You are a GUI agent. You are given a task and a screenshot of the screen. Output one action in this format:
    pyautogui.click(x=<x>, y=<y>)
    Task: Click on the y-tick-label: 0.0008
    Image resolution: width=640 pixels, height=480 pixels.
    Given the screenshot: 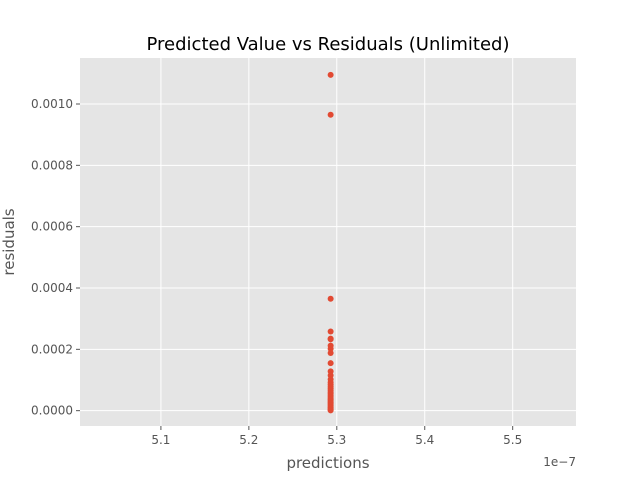 What is the action you would take?
    pyautogui.click(x=52, y=165)
    